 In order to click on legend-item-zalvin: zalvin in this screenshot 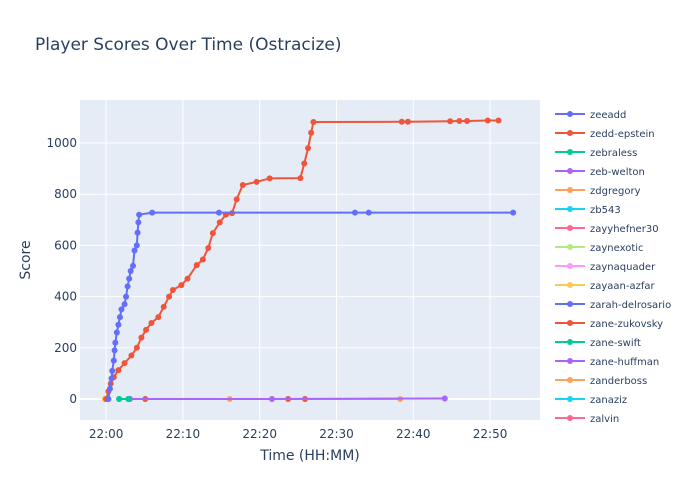, I will do `click(587, 419)`.